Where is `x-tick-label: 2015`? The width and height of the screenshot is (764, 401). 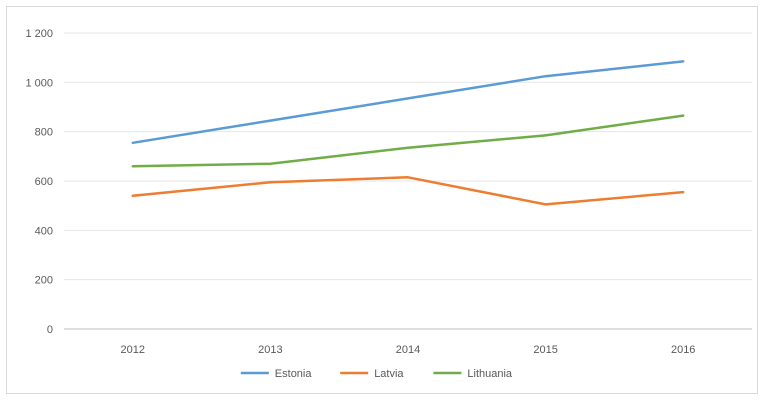 x-tick-label: 2015 is located at coordinates (545, 350).